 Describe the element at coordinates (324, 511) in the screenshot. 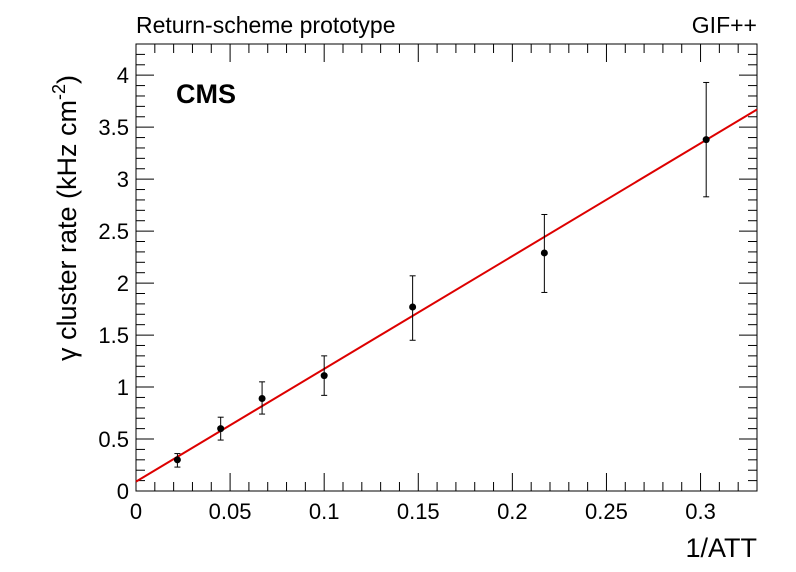

I see `x-tick-label: 0.1` at that location.